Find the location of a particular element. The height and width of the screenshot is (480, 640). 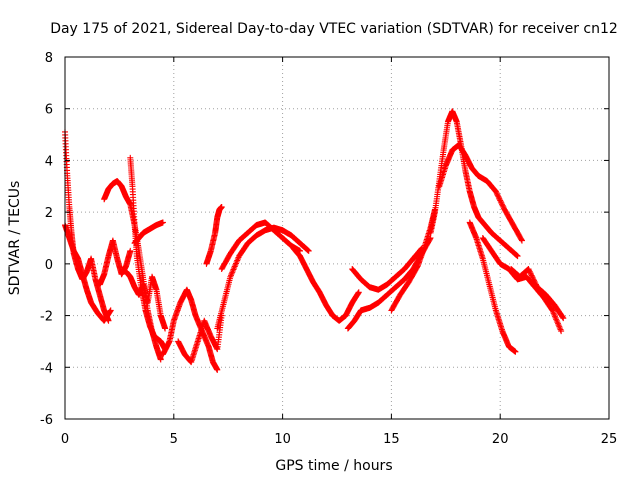

x-tick-label: 5 is located at coordinates (174, 439).